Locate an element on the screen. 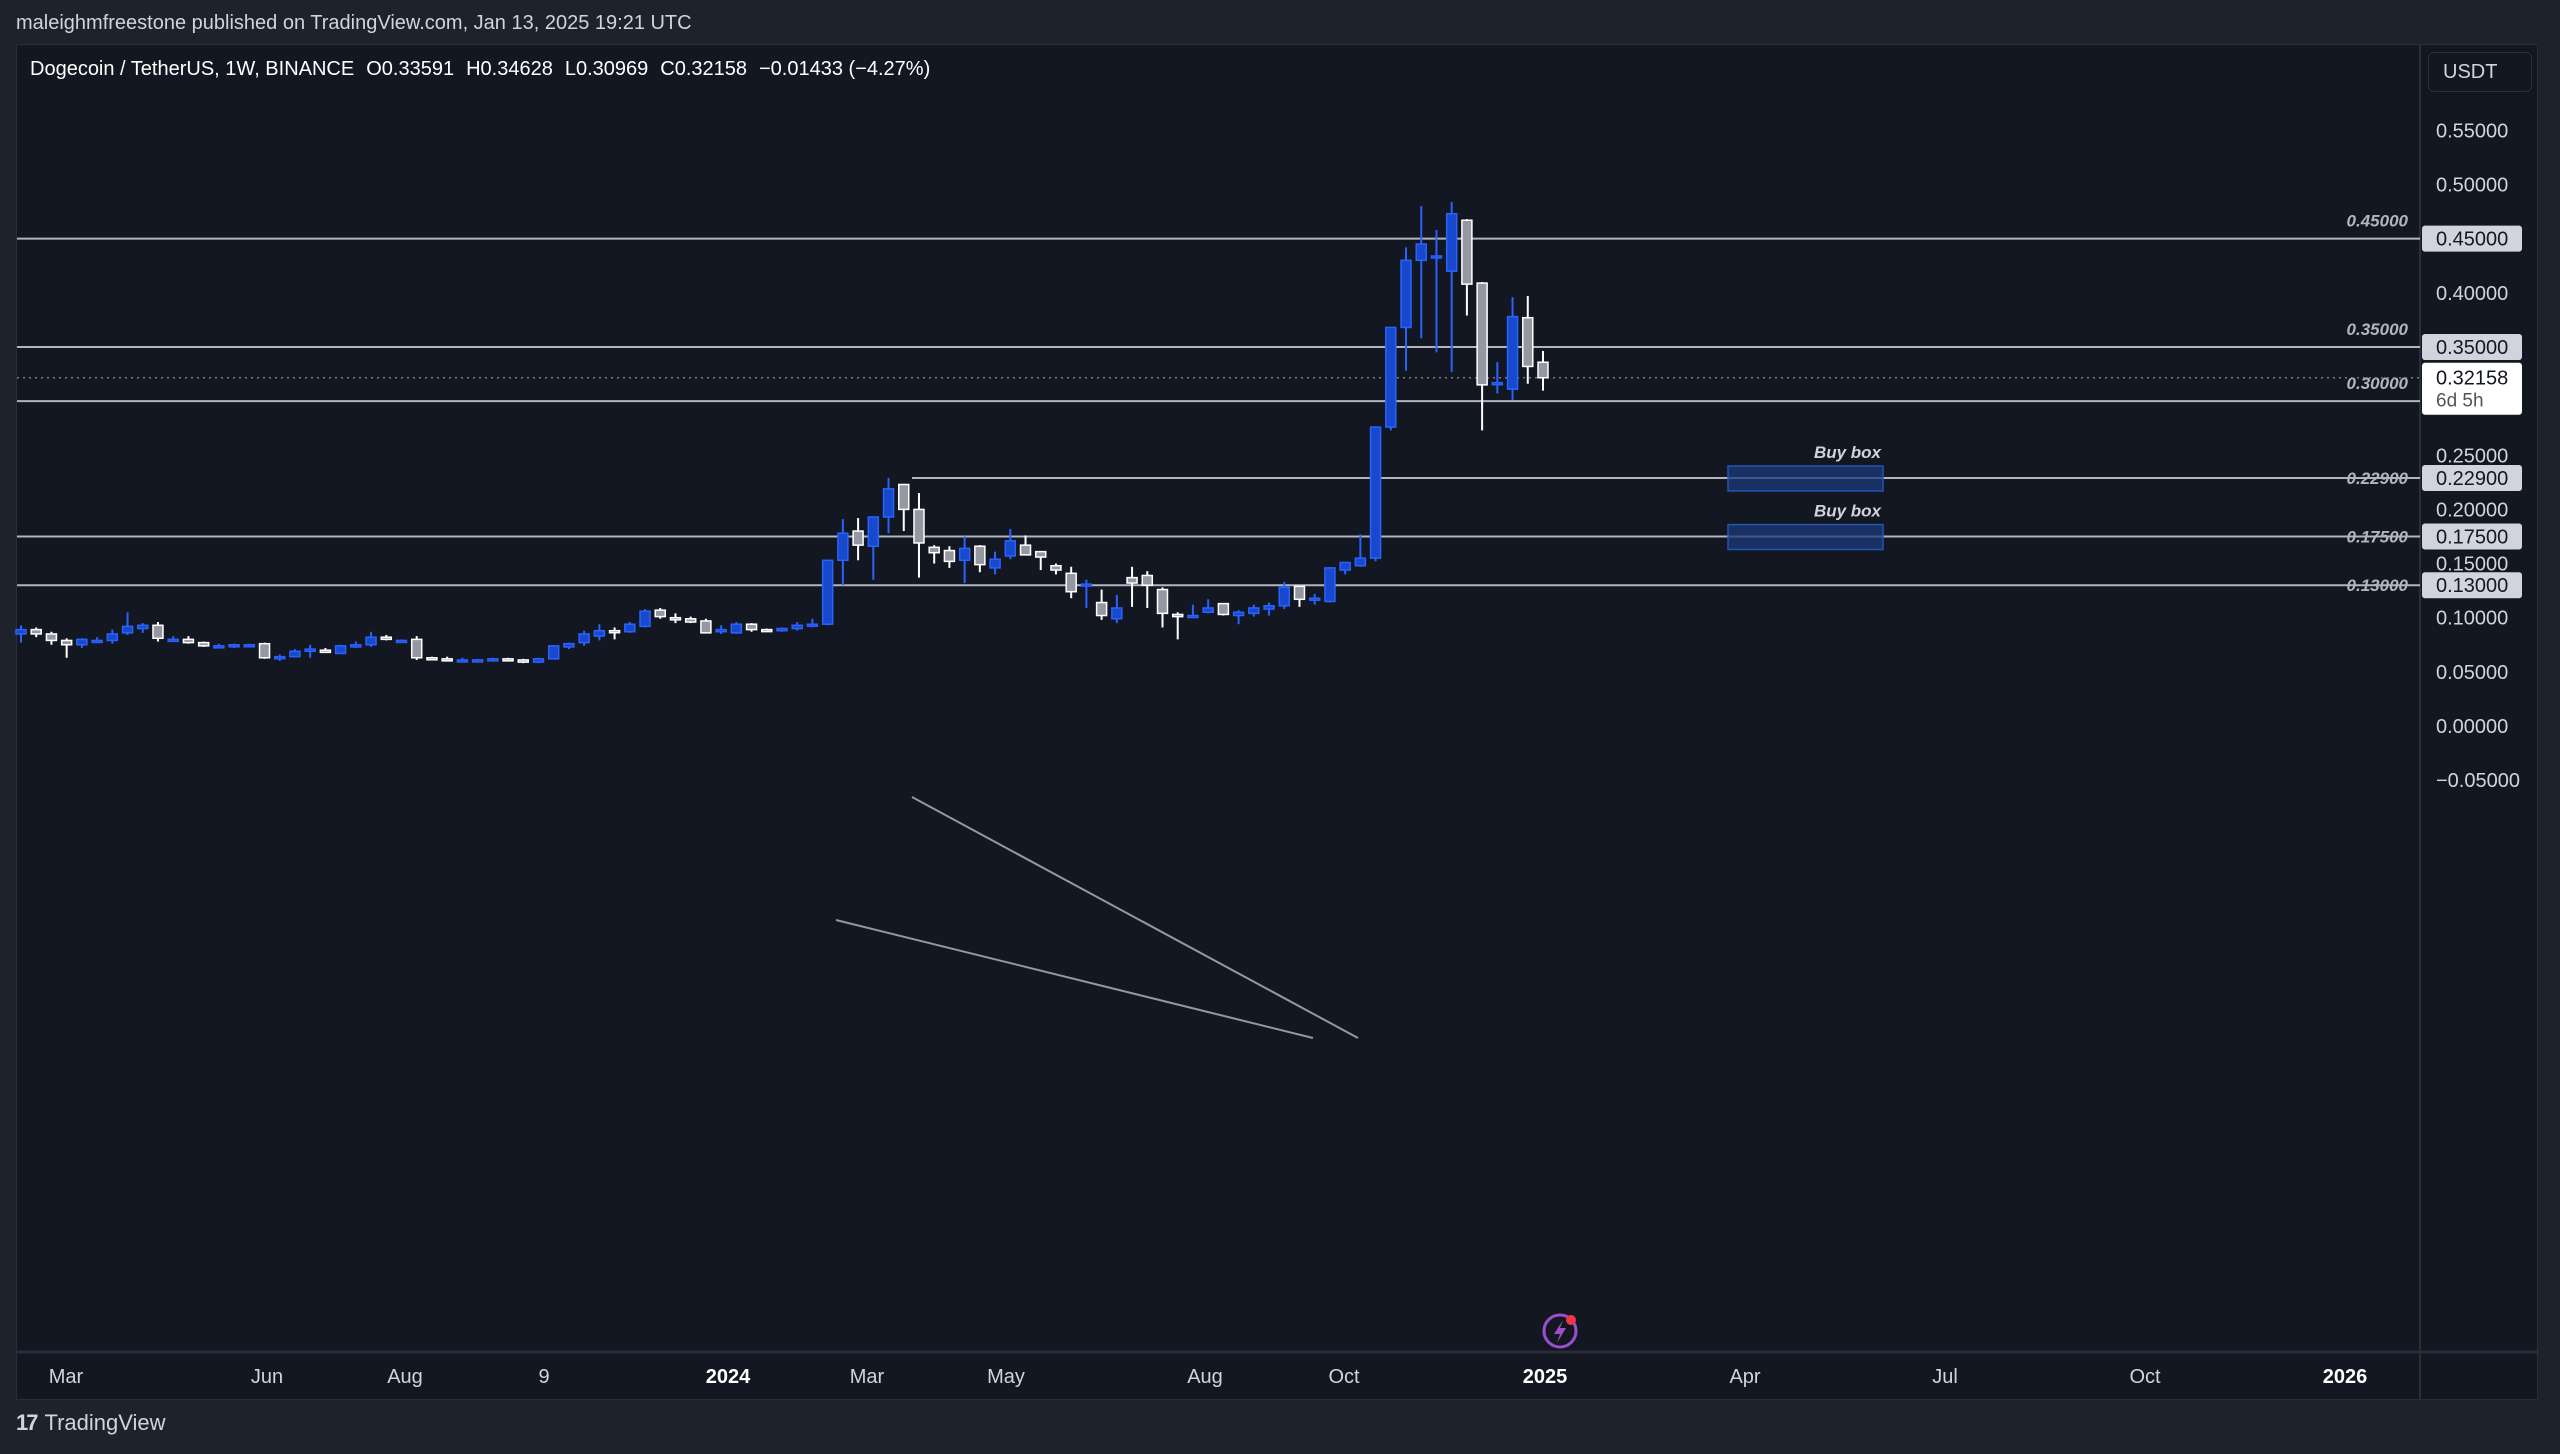 This screenshot has height=1454, width=2560. tradingview-logo: 17 TradingView is located at coordinates (91, 1423).